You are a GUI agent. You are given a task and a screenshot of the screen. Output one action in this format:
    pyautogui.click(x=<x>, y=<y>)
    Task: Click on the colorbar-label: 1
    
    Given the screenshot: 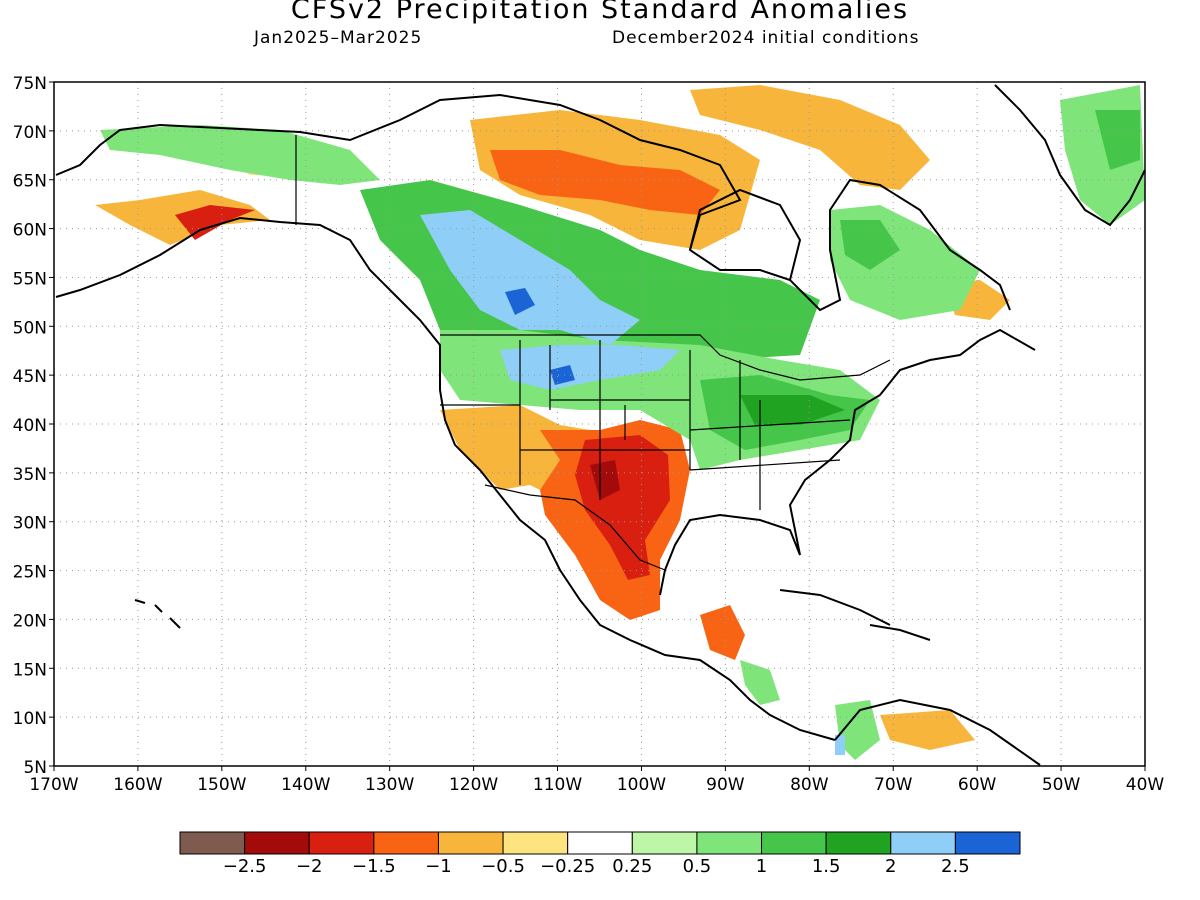 What is the action you would take?
    pyautogui.click(x=761, y=866)
    